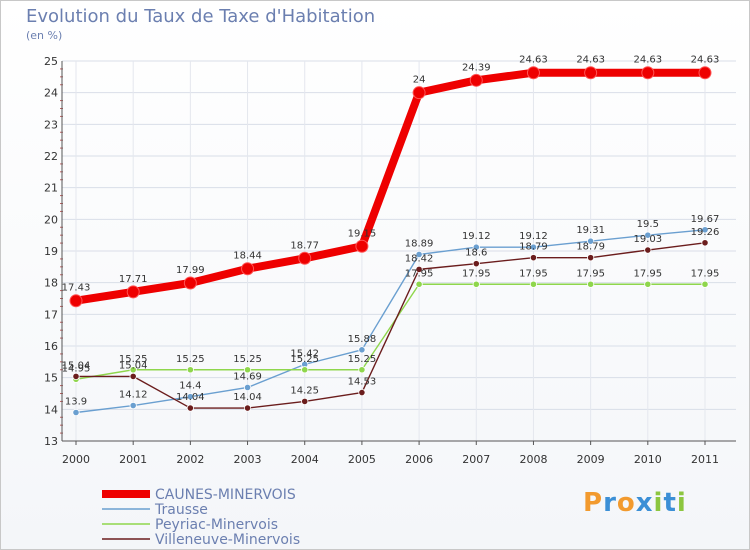 This screenshot has width=750, height=550. What do you see at coordinates (670, 503) in the screenshot?
I see `logo-letter: t` at bounding box center [670, 503].